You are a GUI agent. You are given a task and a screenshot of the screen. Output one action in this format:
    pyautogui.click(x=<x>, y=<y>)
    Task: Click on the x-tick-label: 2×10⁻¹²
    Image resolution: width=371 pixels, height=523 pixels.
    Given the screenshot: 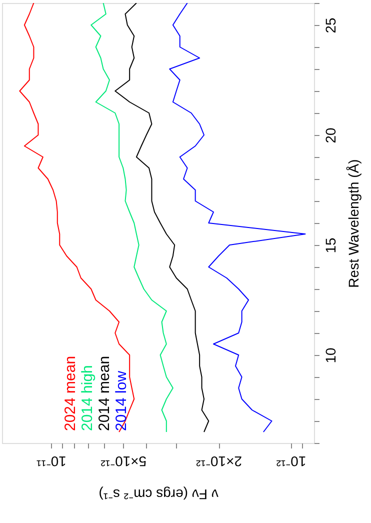 What is the action you would take?
    pyautogui.click(x=219, y=462)
    